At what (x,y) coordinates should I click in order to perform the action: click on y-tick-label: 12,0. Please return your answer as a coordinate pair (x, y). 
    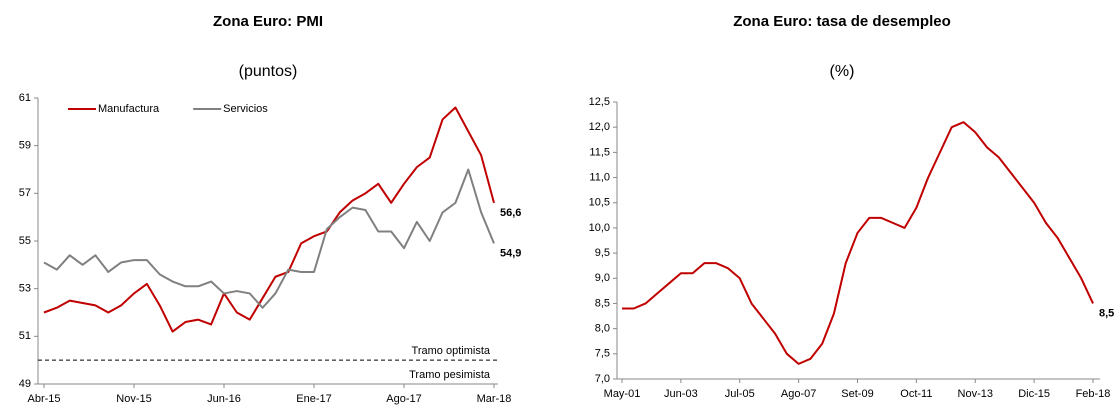
    Looking at the image, I should click on (599, 127).